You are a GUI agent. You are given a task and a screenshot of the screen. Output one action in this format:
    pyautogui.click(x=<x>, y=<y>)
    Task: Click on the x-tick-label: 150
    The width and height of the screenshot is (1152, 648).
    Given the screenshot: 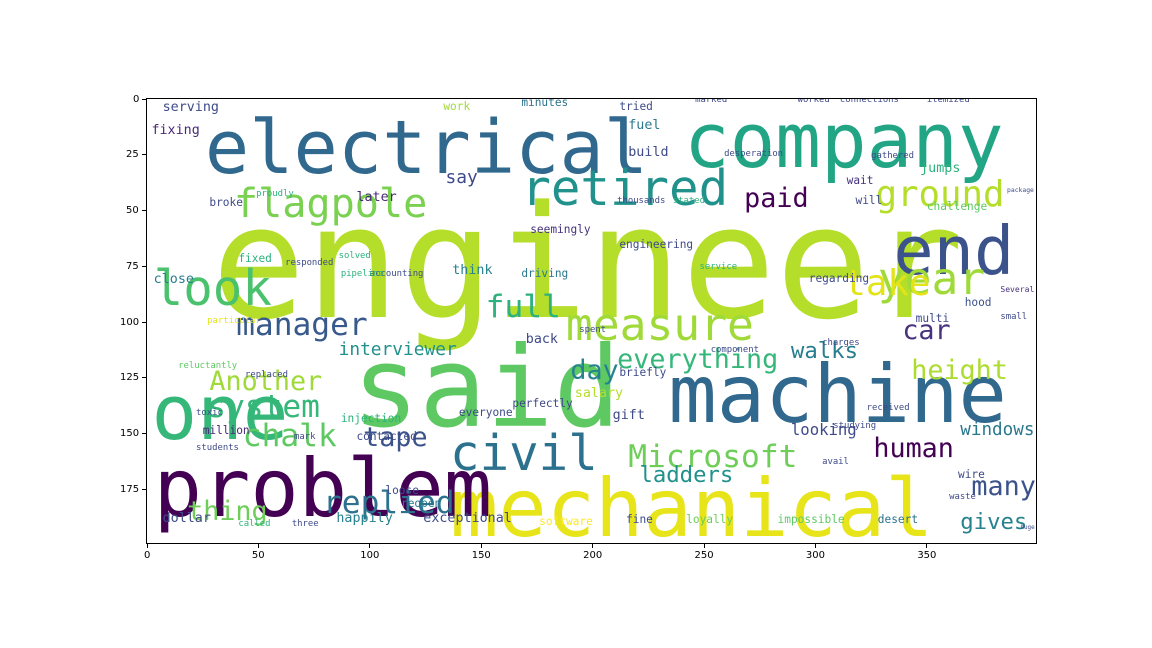 What is the action you would take?
    pyautogui.click(x=481, y=555)
    